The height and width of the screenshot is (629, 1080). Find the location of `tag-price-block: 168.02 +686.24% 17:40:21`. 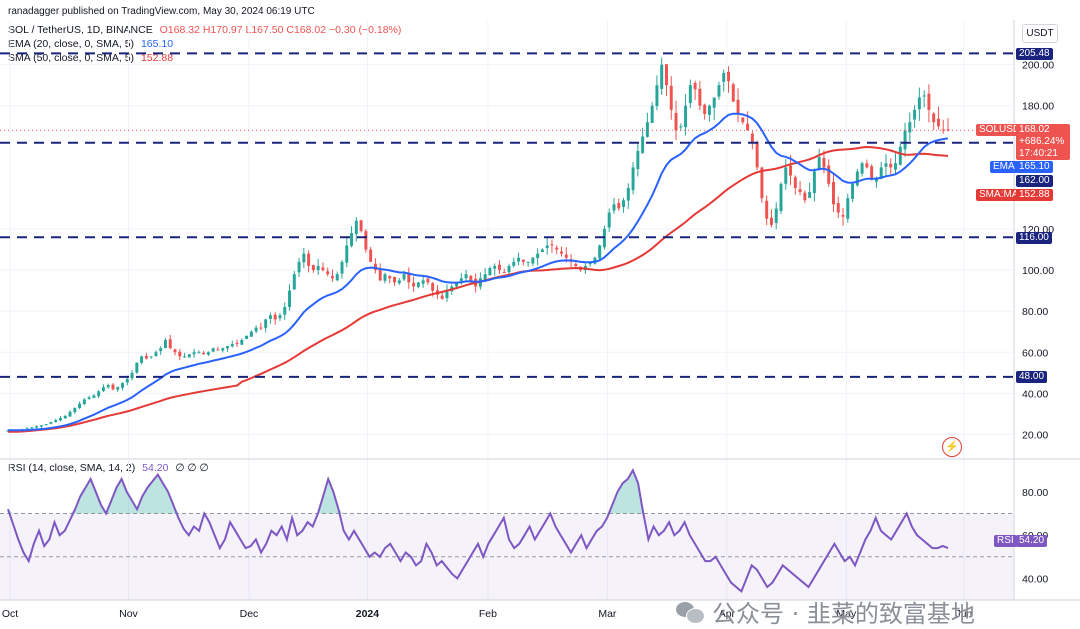

tag-price-block: 168.02 +686.24% 17:40:21 is located at coordinates (1043, 142).